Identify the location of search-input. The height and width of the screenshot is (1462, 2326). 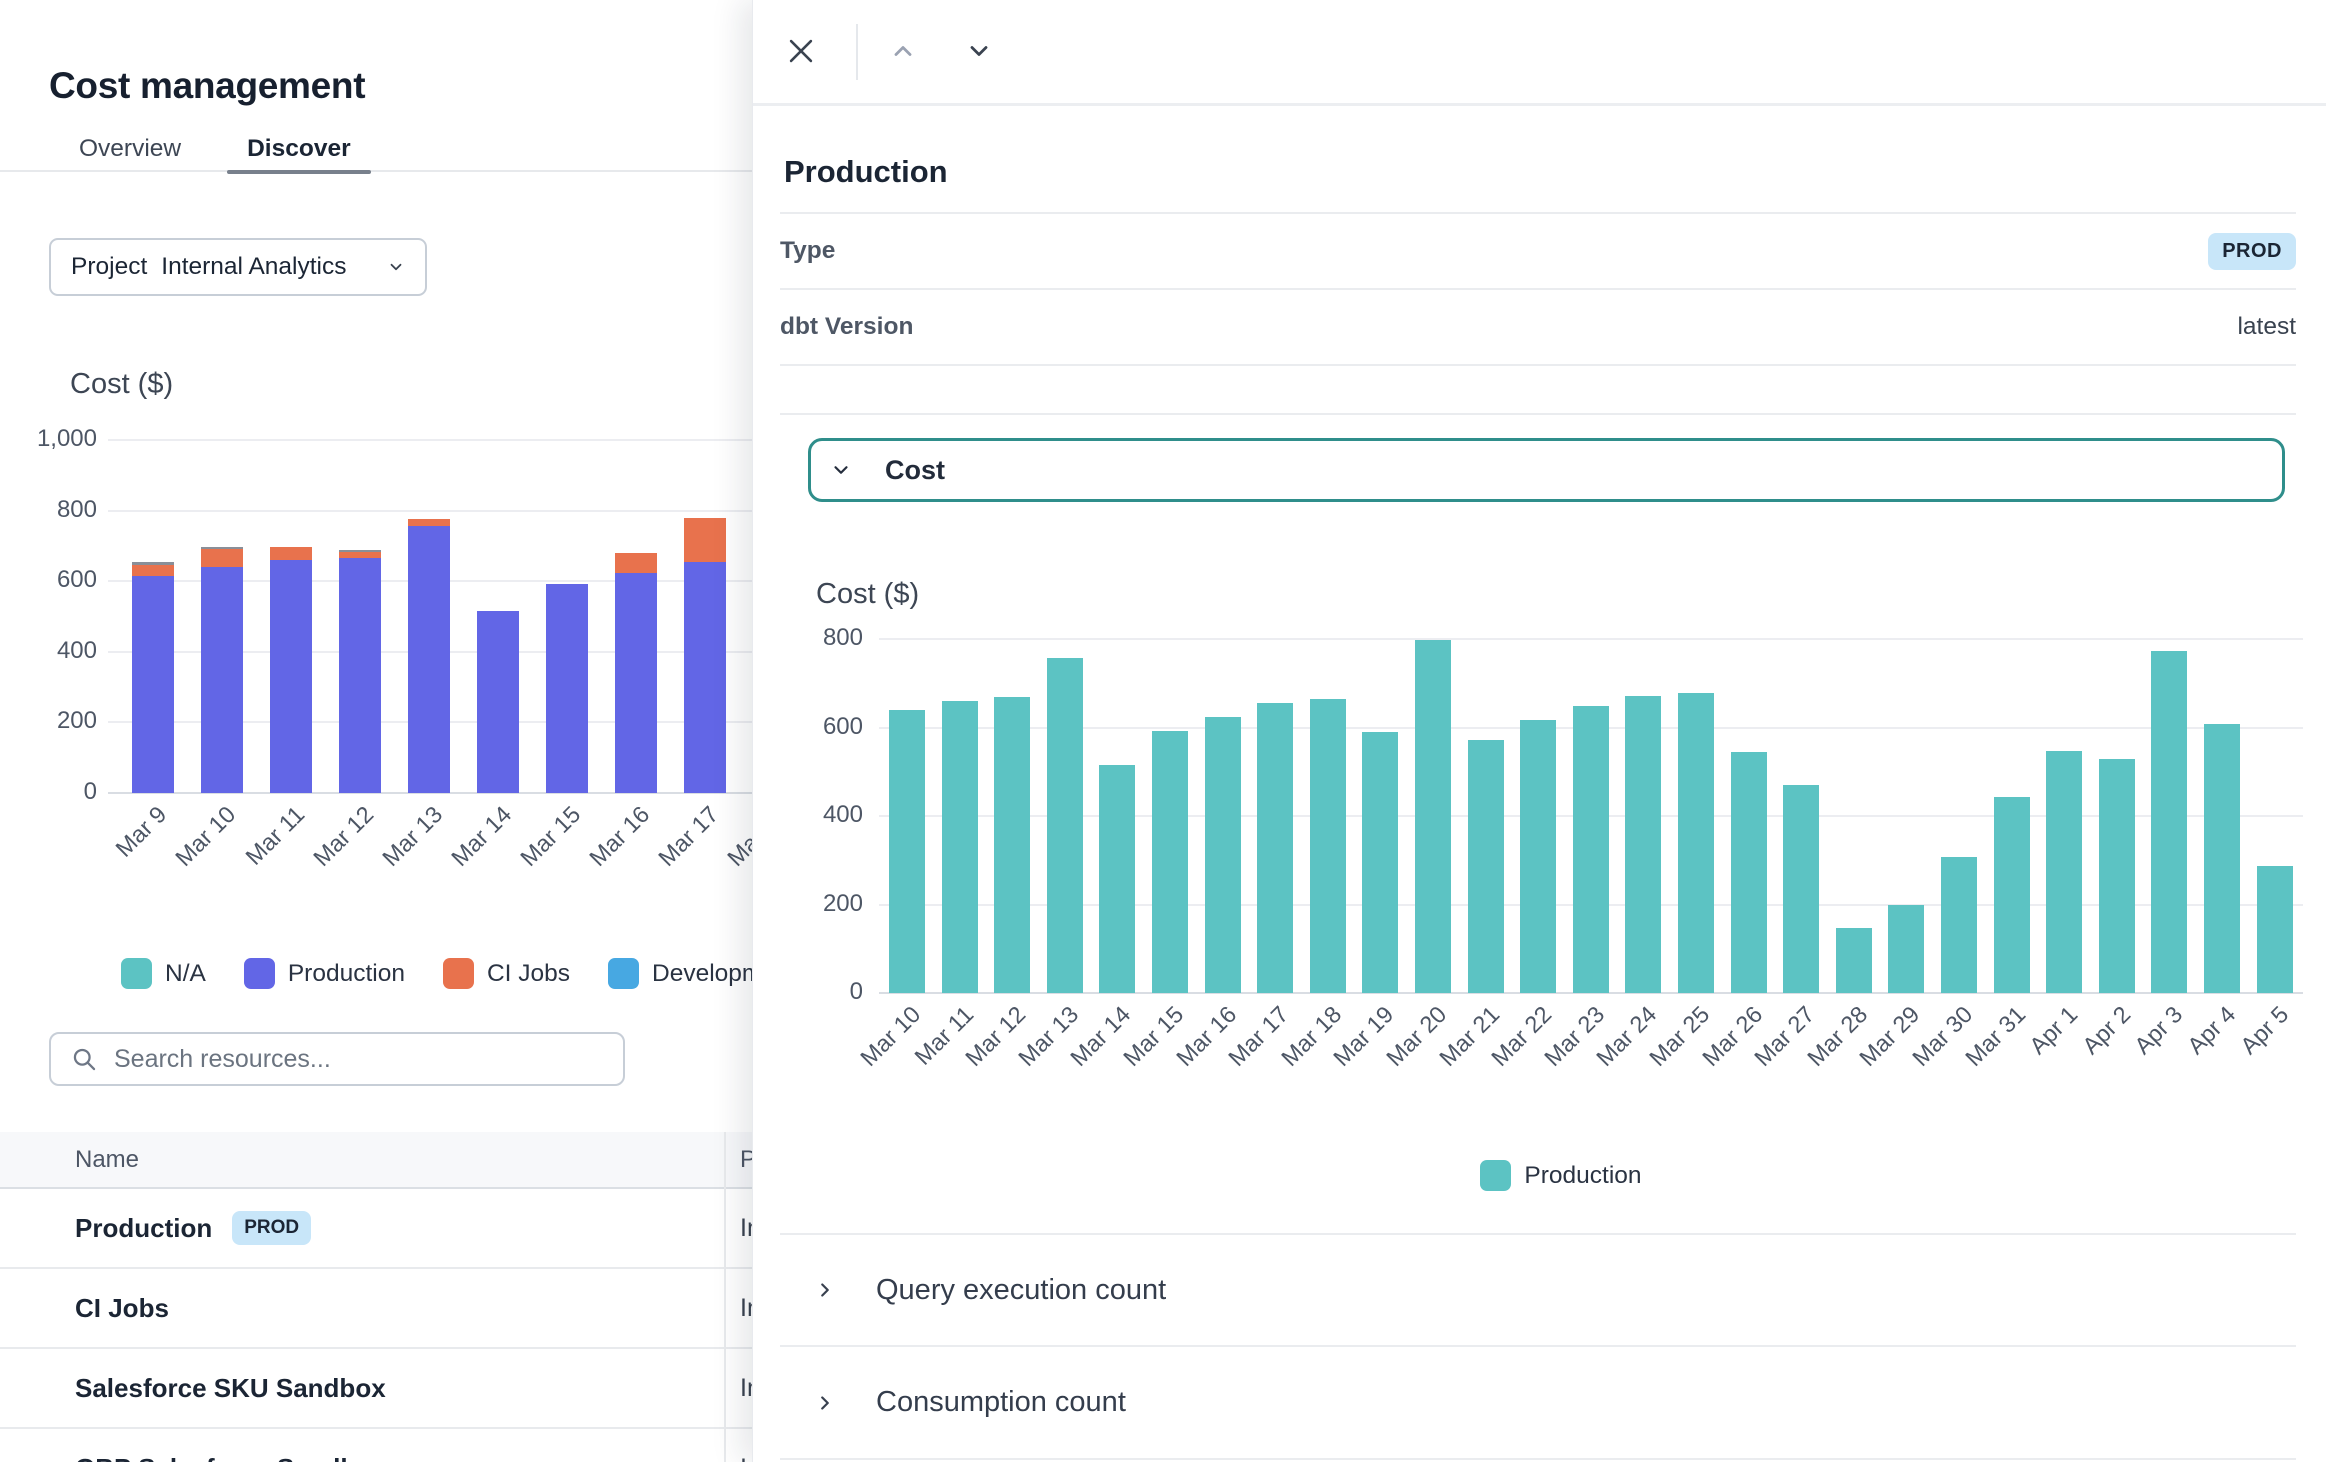
(361, 1059).